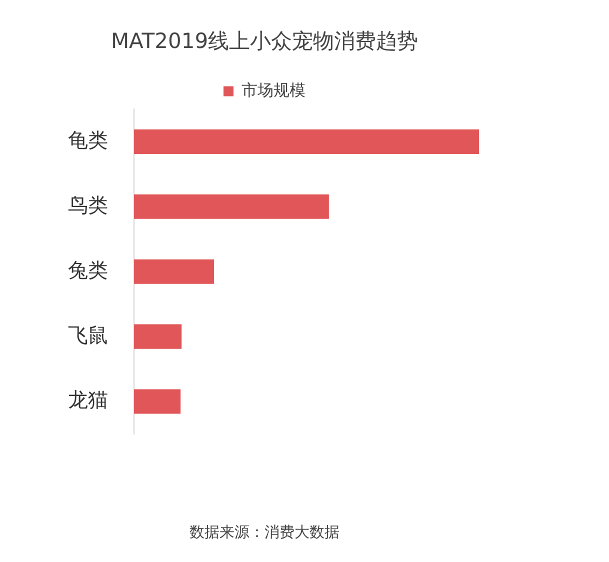 The image size is (609, 562). What do you see at coordinates (88, 400) in the screenshot?
I see `y-tick-label: 龙猫` at bounding box center [88, 400].